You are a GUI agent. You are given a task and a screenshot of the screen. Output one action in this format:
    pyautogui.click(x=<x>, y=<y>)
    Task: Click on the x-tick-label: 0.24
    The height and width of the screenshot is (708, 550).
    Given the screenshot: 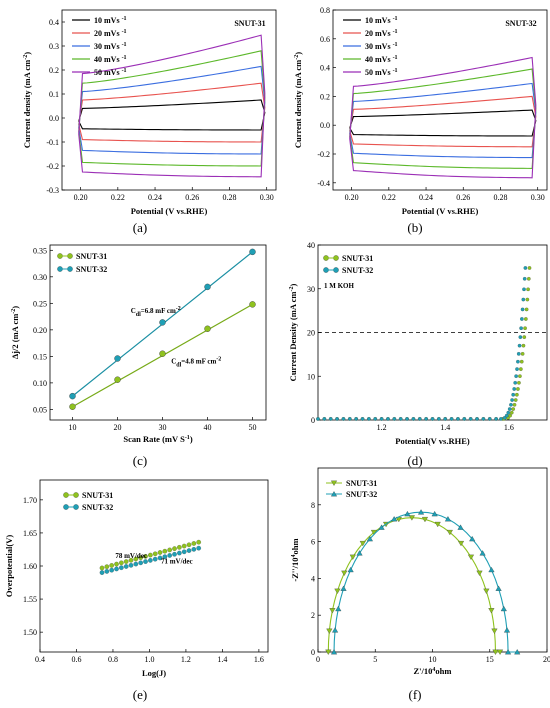 What is the action you would take?
    pyautogui.click(x=426, y=197)
    